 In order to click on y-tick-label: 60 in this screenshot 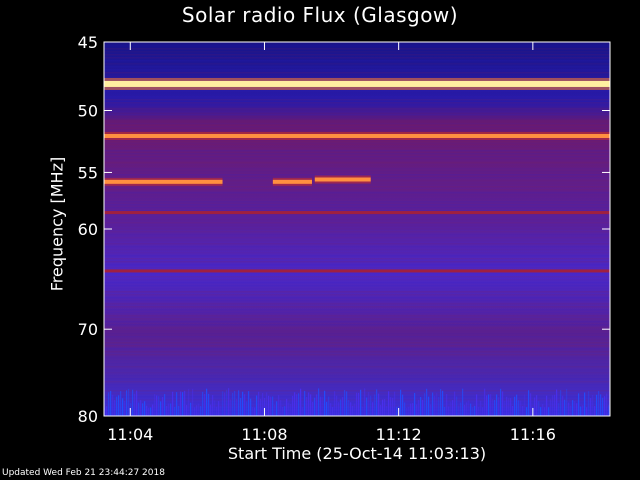, I will do `click(88, 229)`.